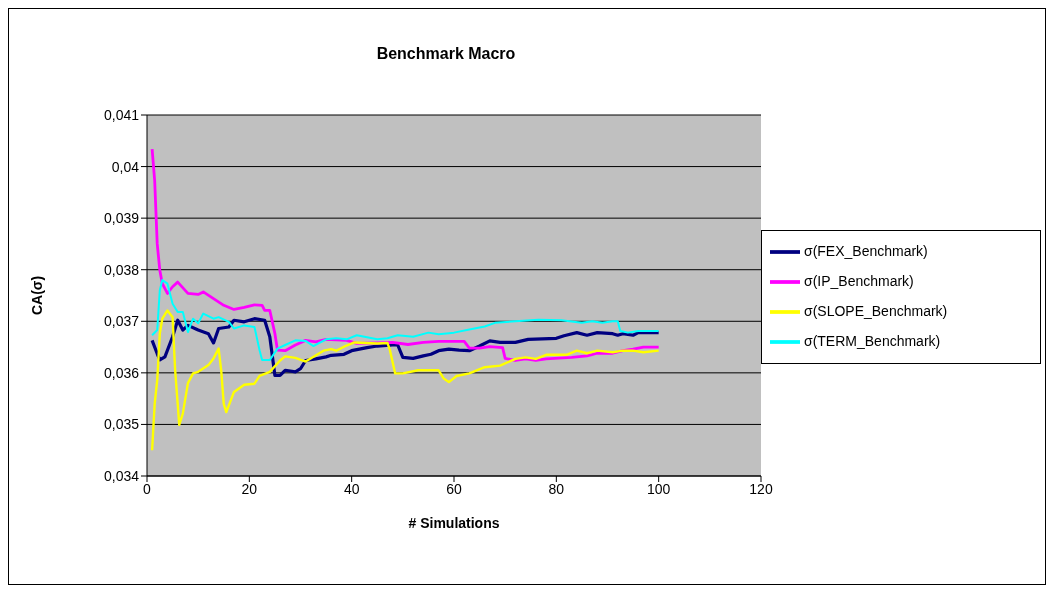 The height and width of the screenshot is (593, 1054). I want to click on x-axis-title: # Simulations, so click(454, 523).